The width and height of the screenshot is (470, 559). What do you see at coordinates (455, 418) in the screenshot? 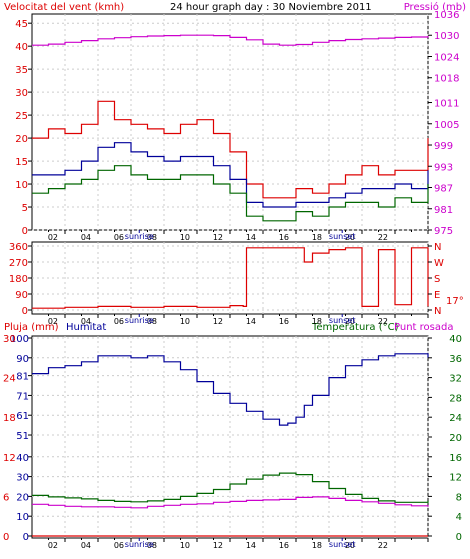
I see `temperature-tick-label: 24` at bounding box center [455, 418].